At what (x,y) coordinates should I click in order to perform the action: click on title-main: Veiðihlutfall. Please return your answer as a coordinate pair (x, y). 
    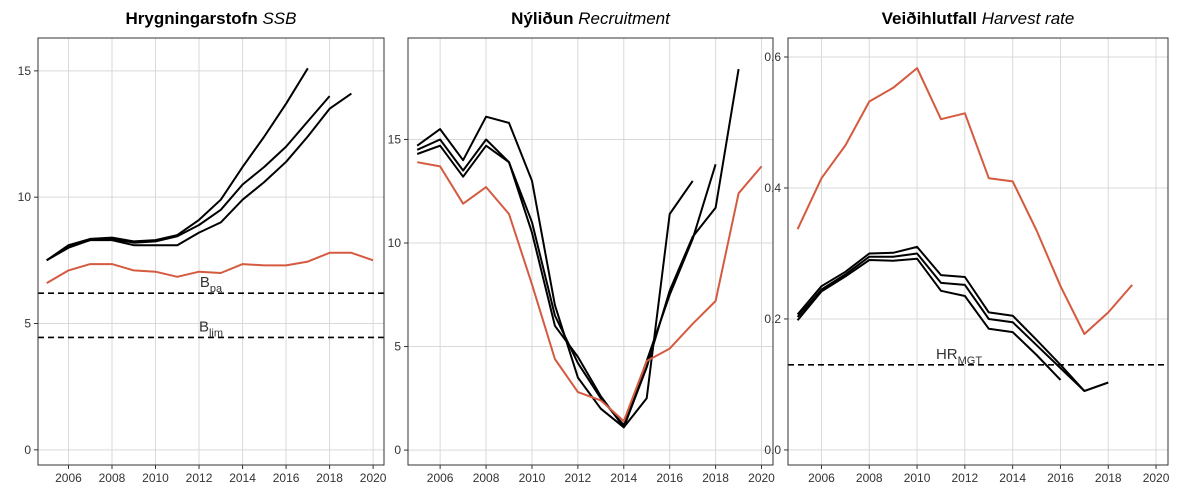
    Looking at the image, I should click on (929, 18).